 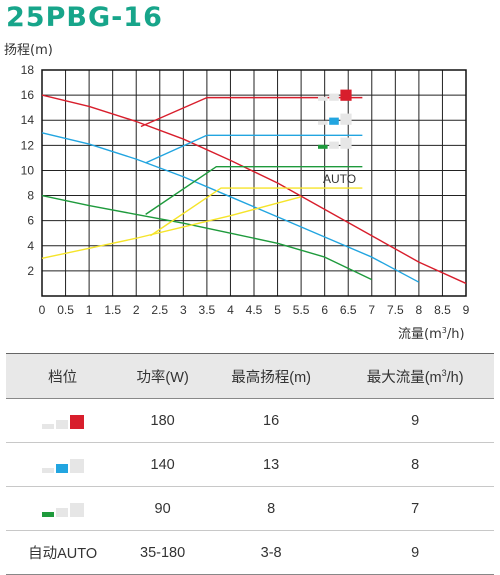 What do you see at coordinates (162, 420) in the screenshot?
I see `power-cell: 180` at bounding box center [162, 420].